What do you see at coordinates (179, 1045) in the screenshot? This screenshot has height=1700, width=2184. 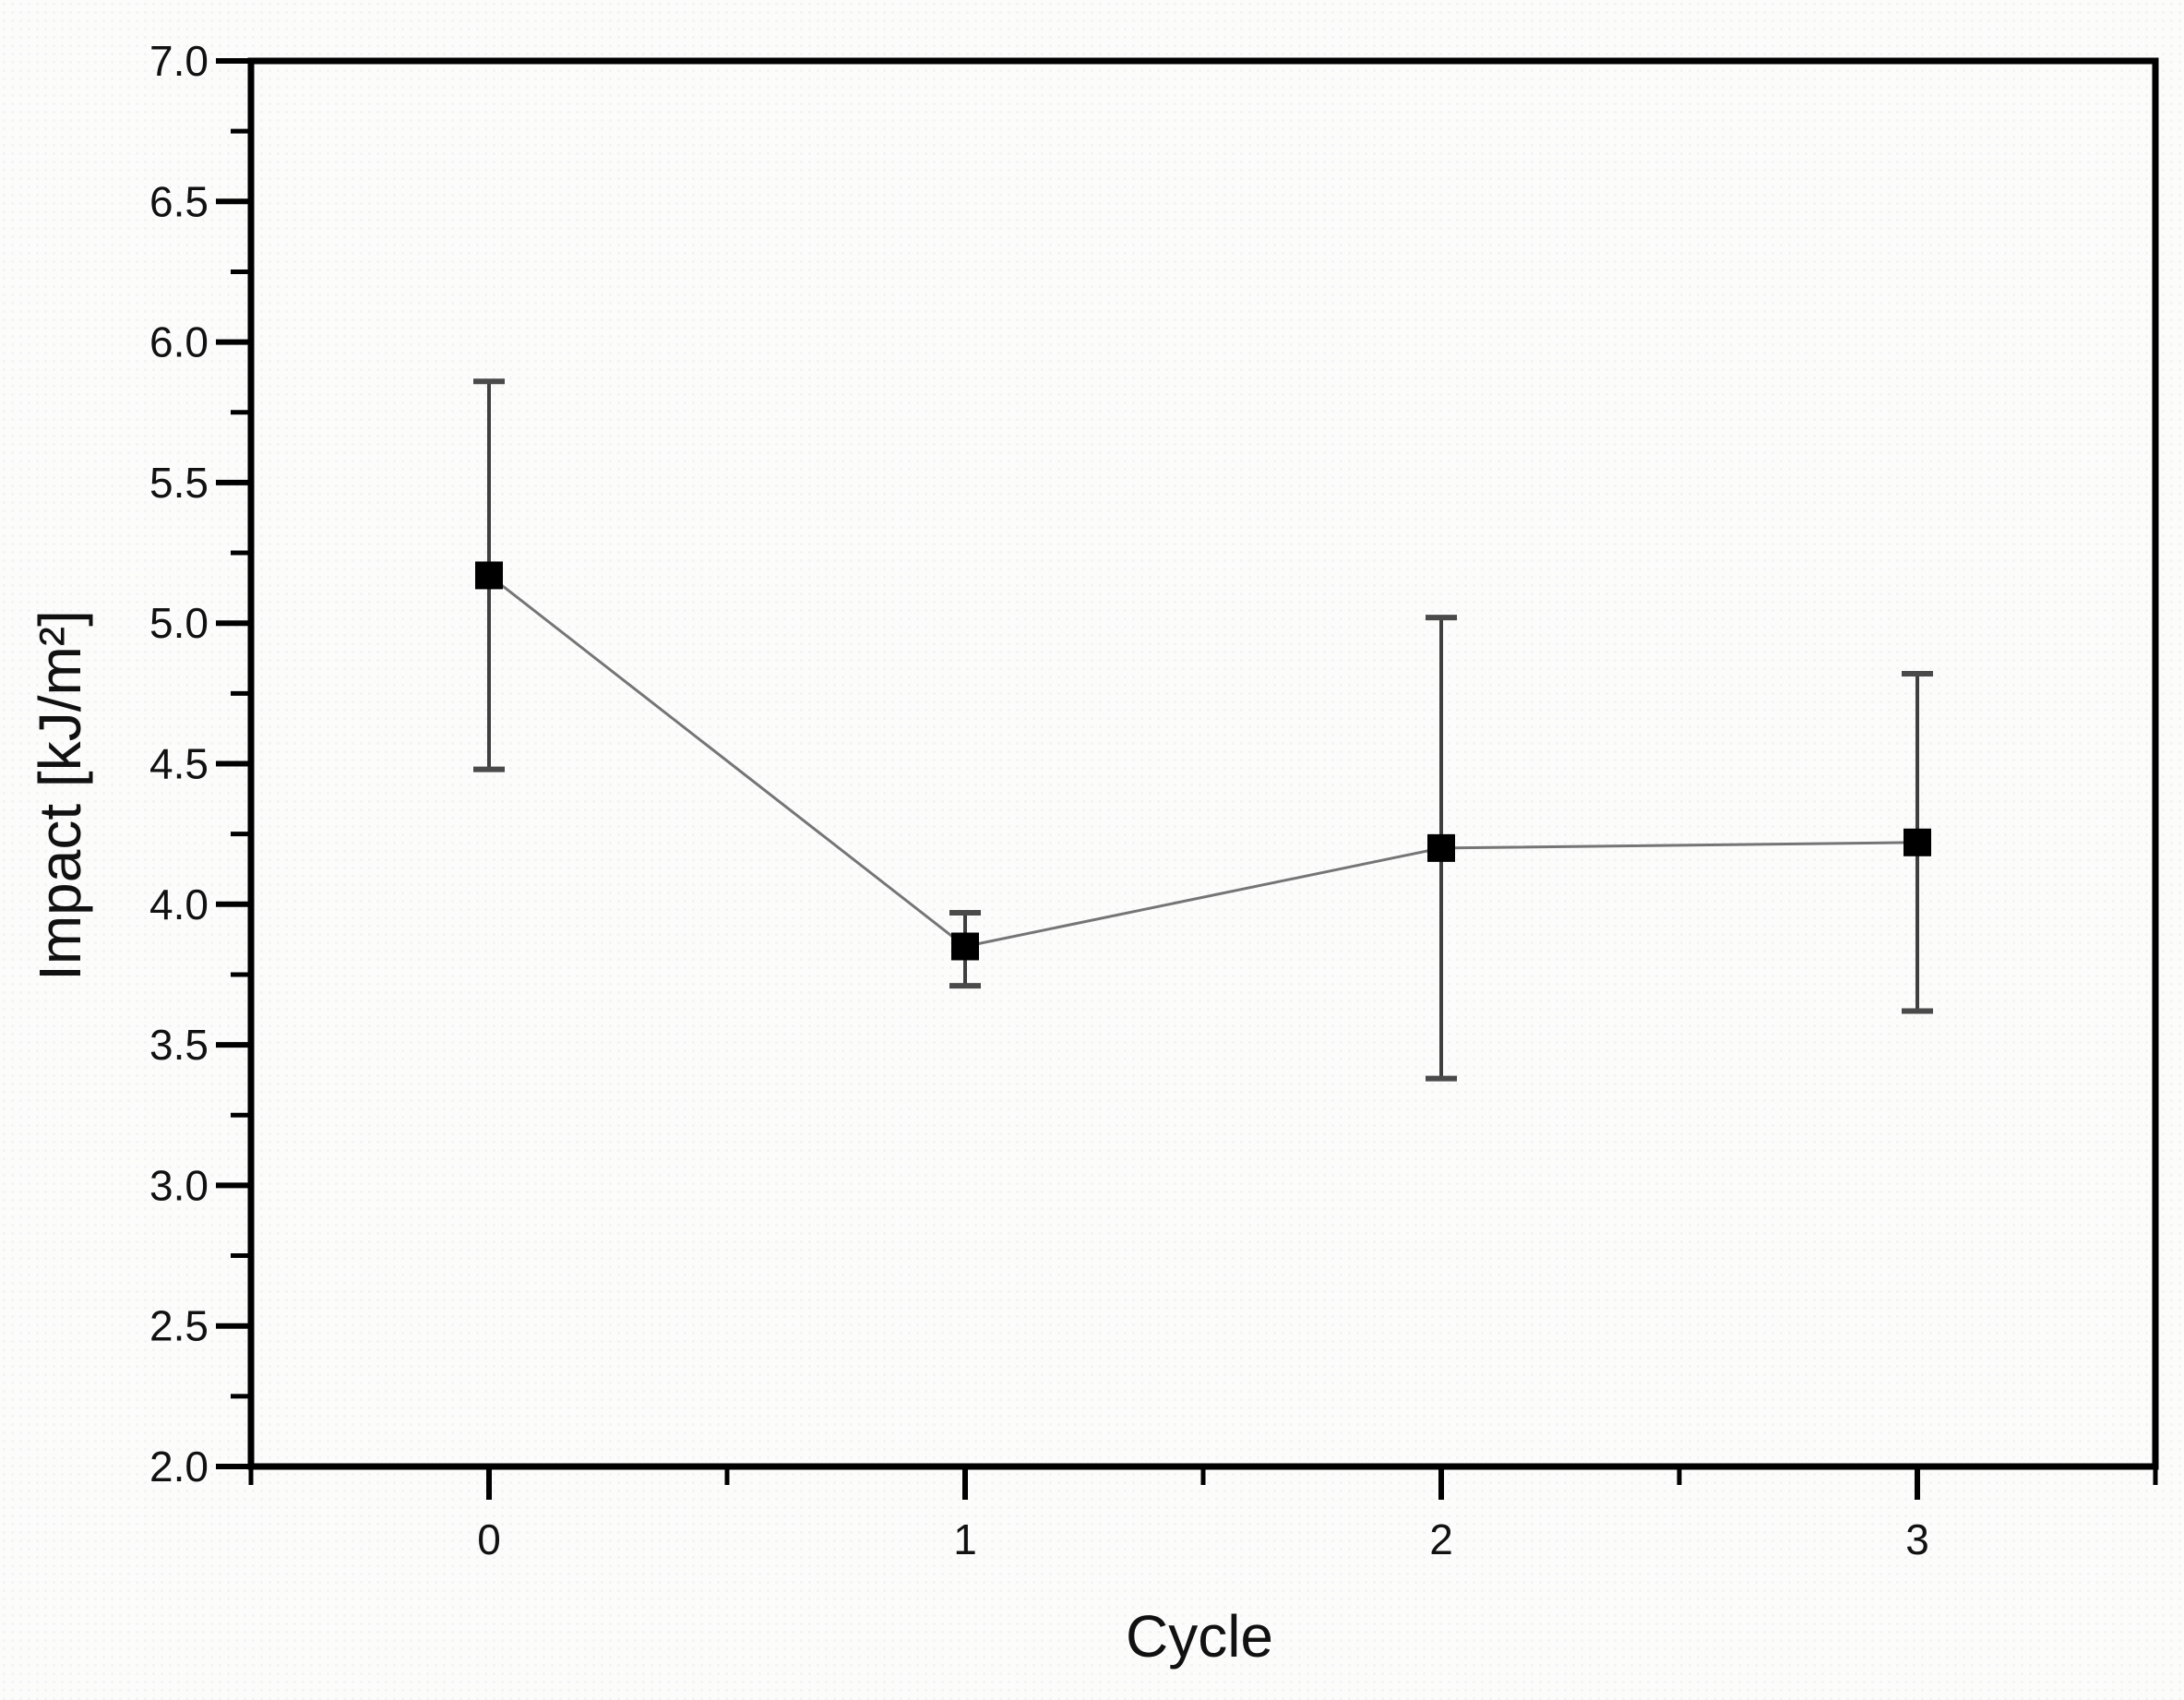 I see `y-tick-label: 3.5` at bounding box center [179, 1045].